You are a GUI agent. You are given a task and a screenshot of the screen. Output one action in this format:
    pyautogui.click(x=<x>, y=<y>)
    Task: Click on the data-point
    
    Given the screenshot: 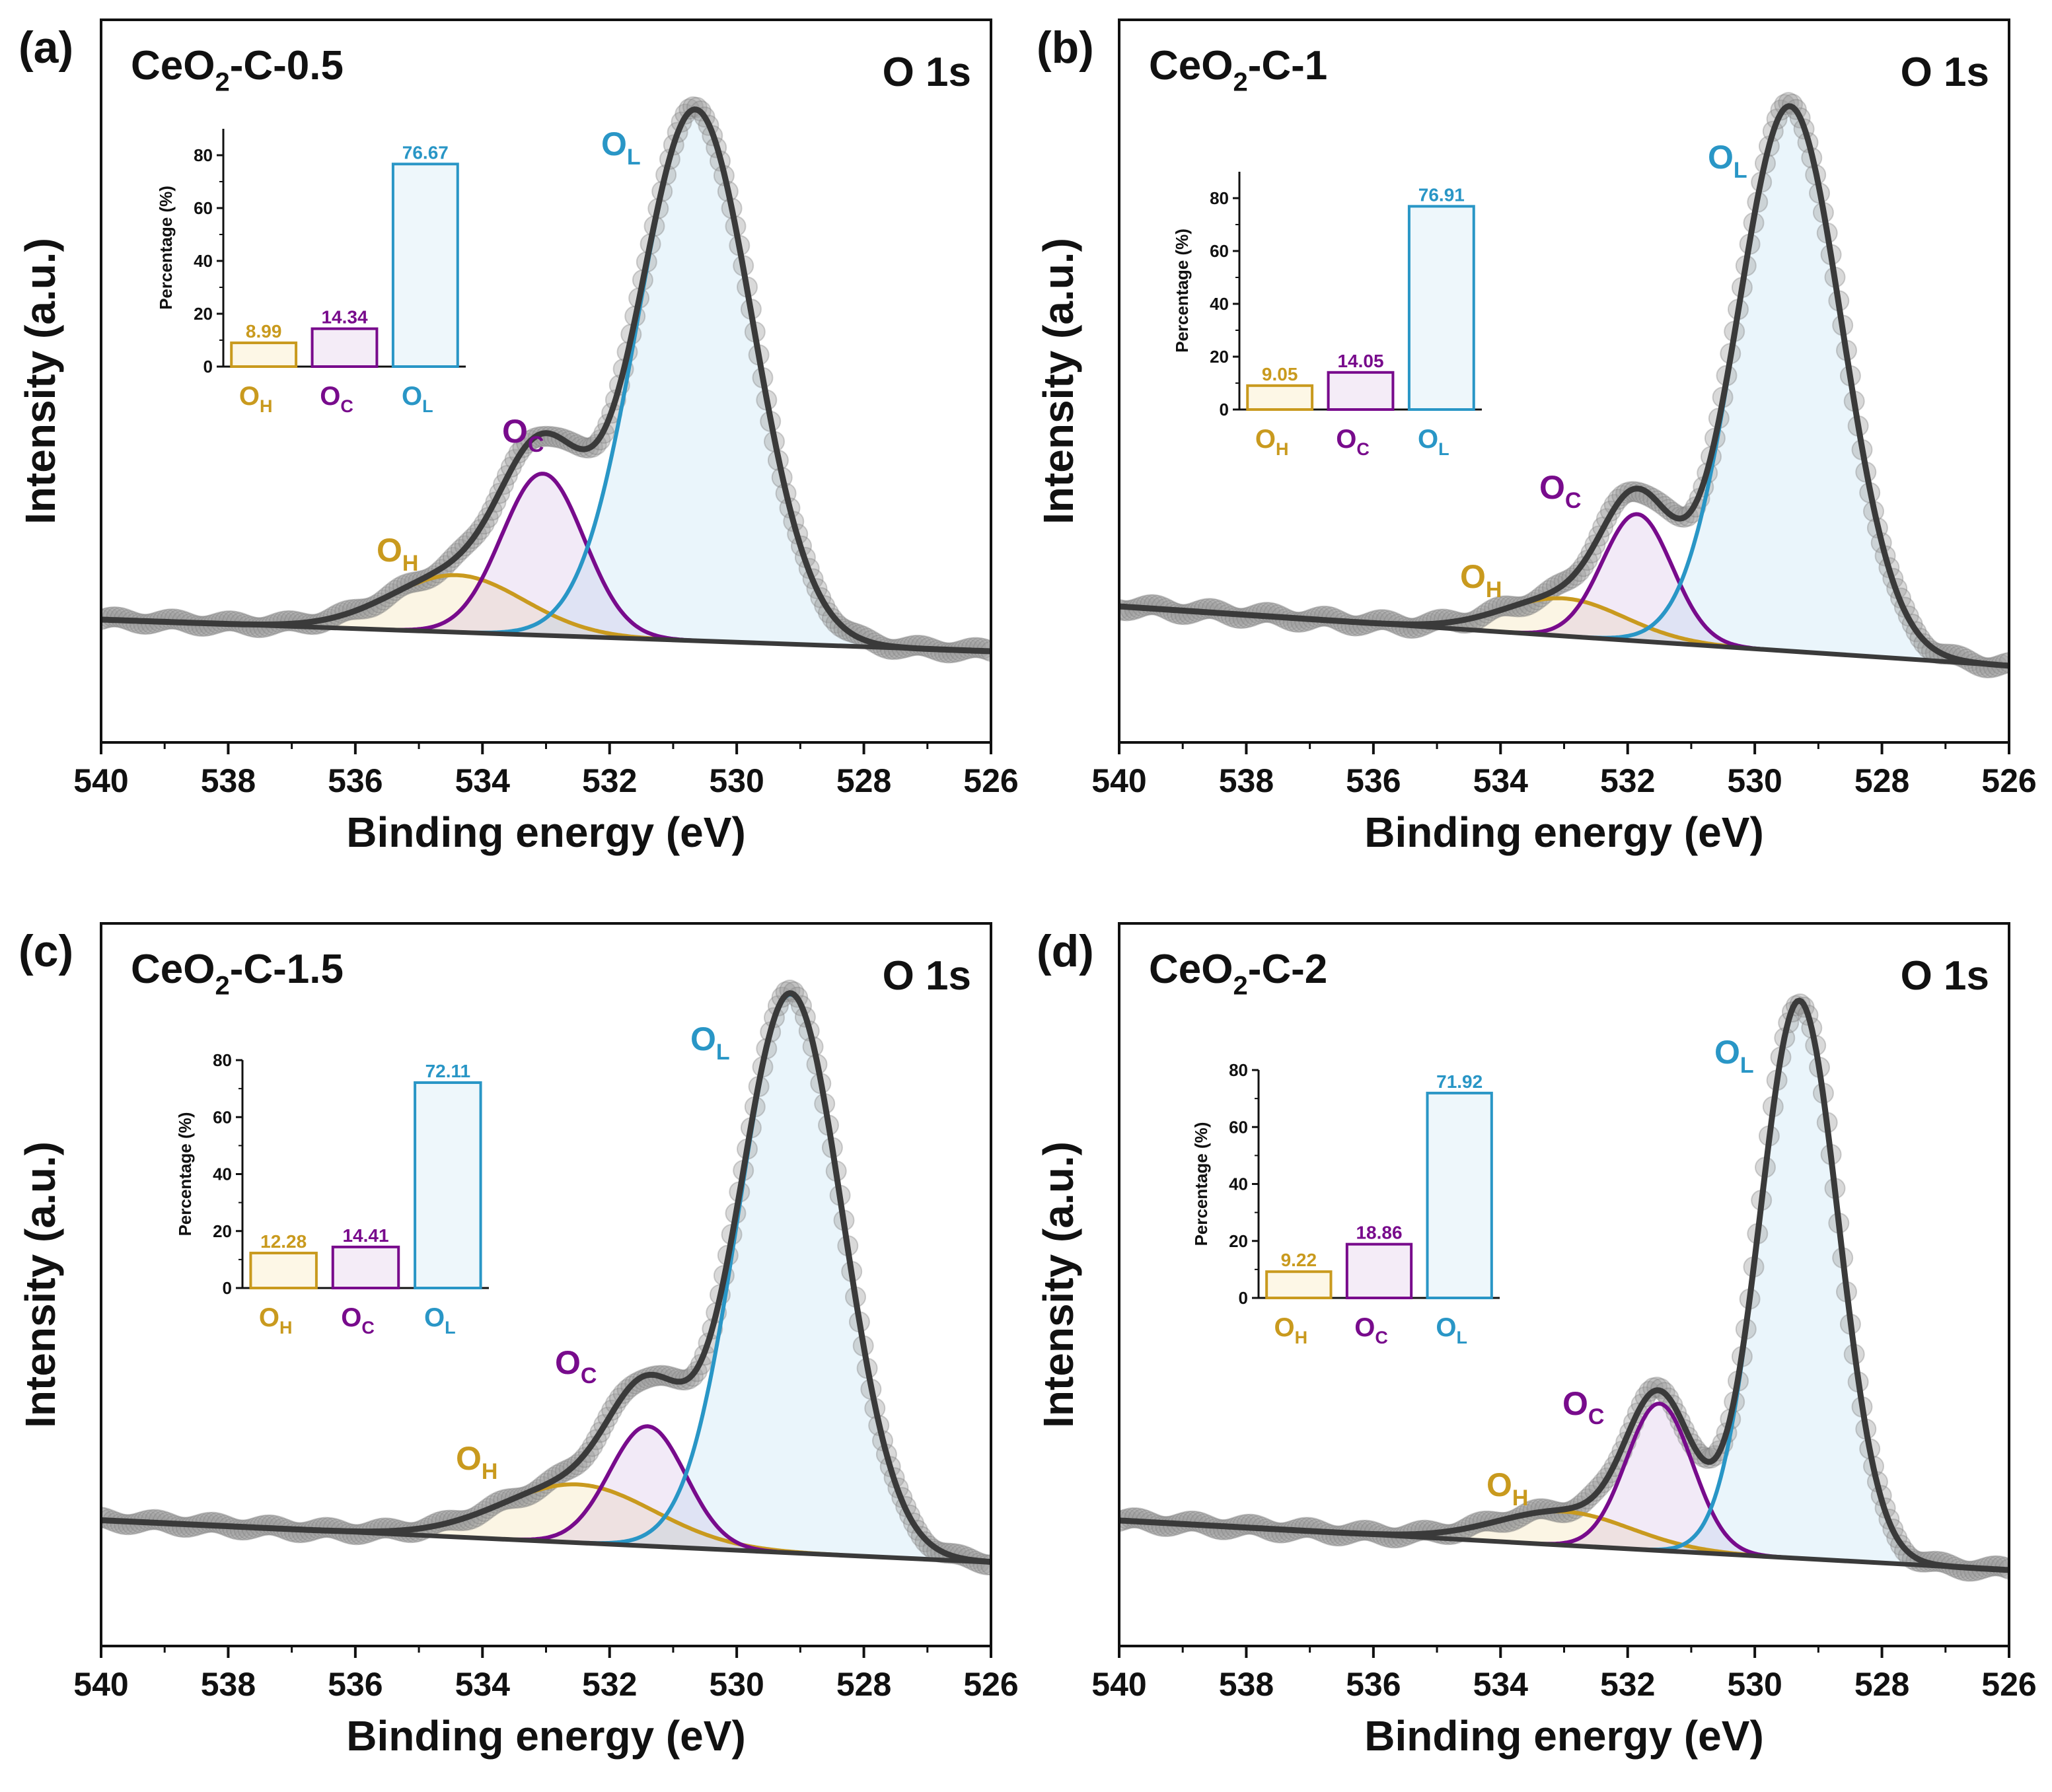 What is the action you would take?
    pyautogui.click(x=1785, y=105)
    